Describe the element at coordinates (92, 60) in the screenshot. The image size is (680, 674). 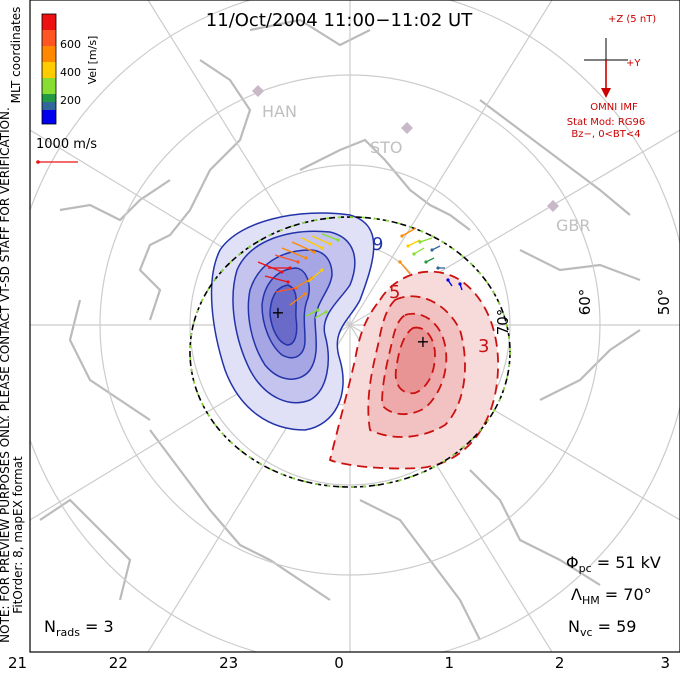
I see `colorbar-label: Vel [m/s]` at that location.